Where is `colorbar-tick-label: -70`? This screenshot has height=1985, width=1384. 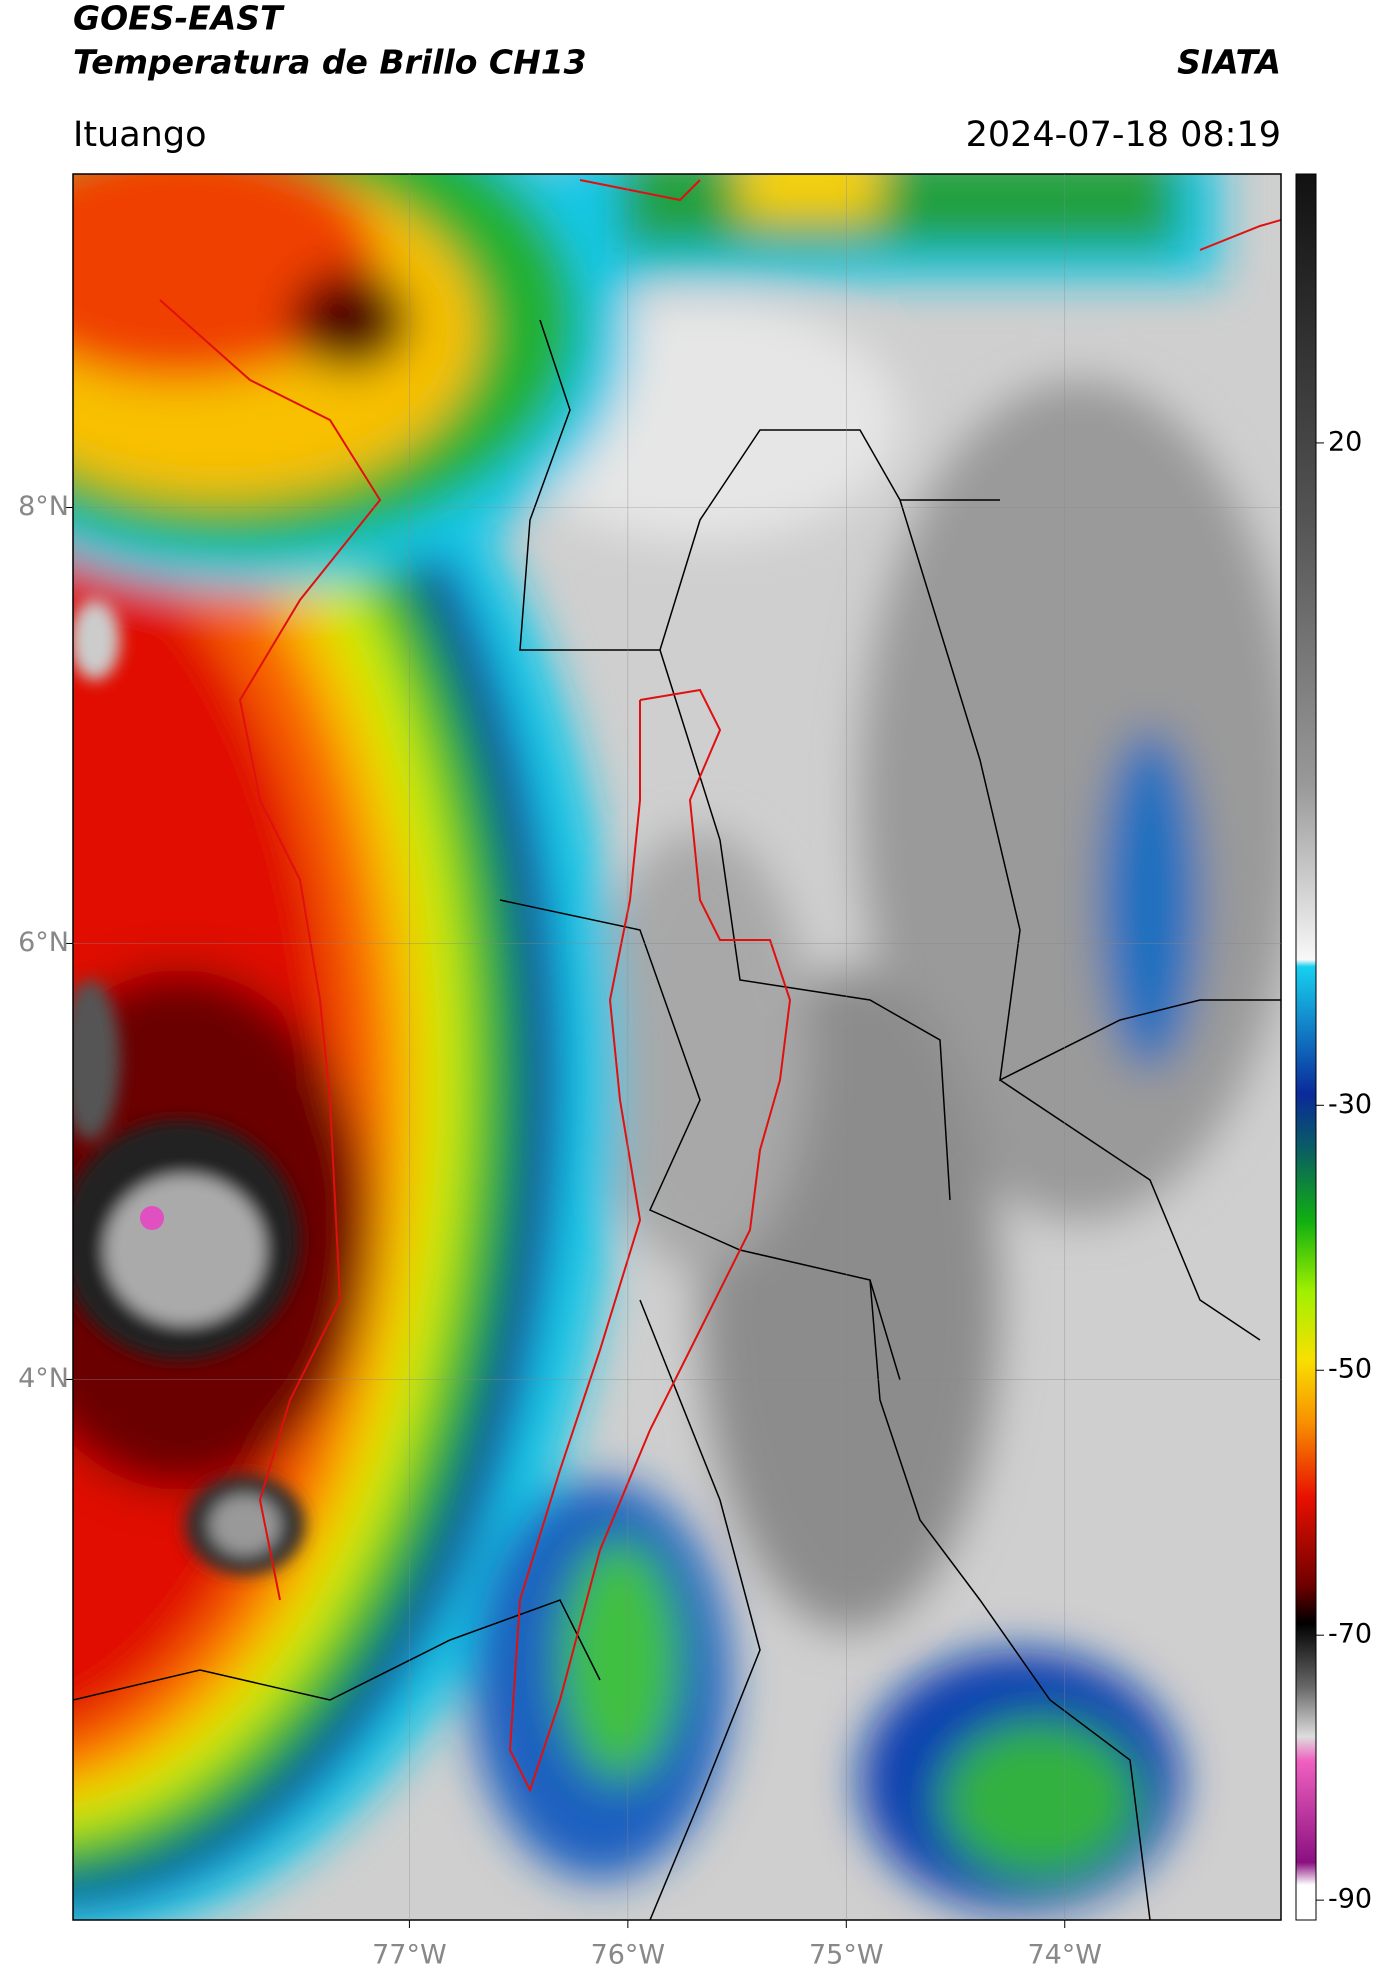 colorbar-tick-label: -70 is located at coordinates (1350, 1634).